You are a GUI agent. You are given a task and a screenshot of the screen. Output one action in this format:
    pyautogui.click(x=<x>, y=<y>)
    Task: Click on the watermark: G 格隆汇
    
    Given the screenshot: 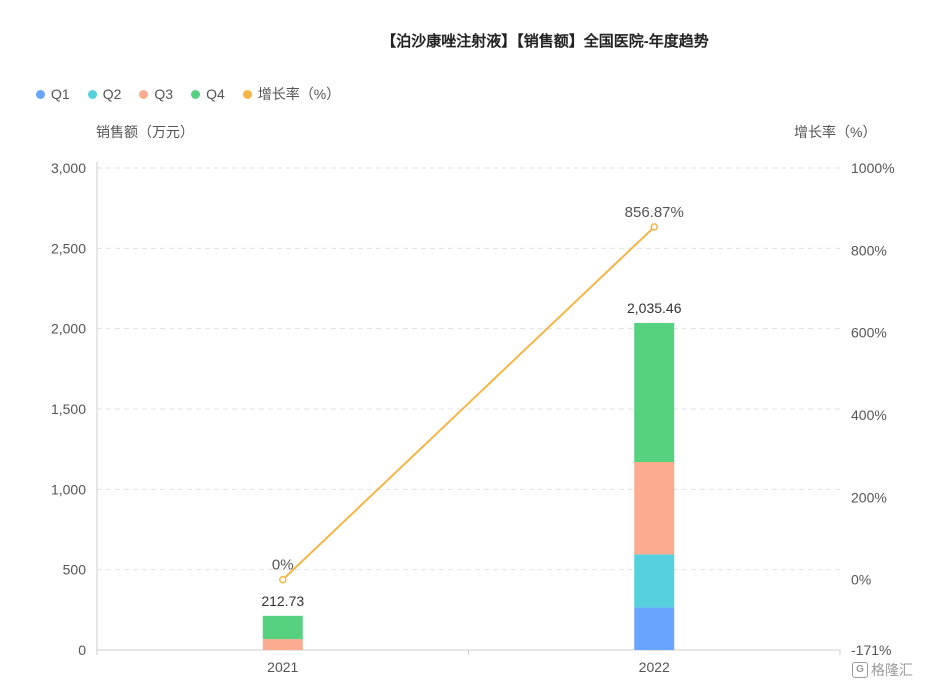 What is the action you would take?
    pyautogui.click(x=882, y=670)
    